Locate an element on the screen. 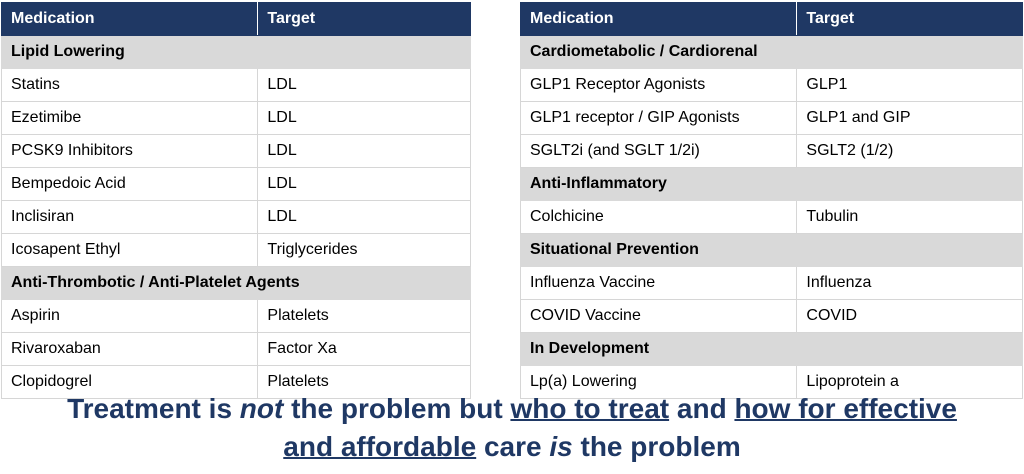 This screenshot has width=1024, height=474. section-header-row: Anti-Inflammatory is located at coordinates (771, 184).